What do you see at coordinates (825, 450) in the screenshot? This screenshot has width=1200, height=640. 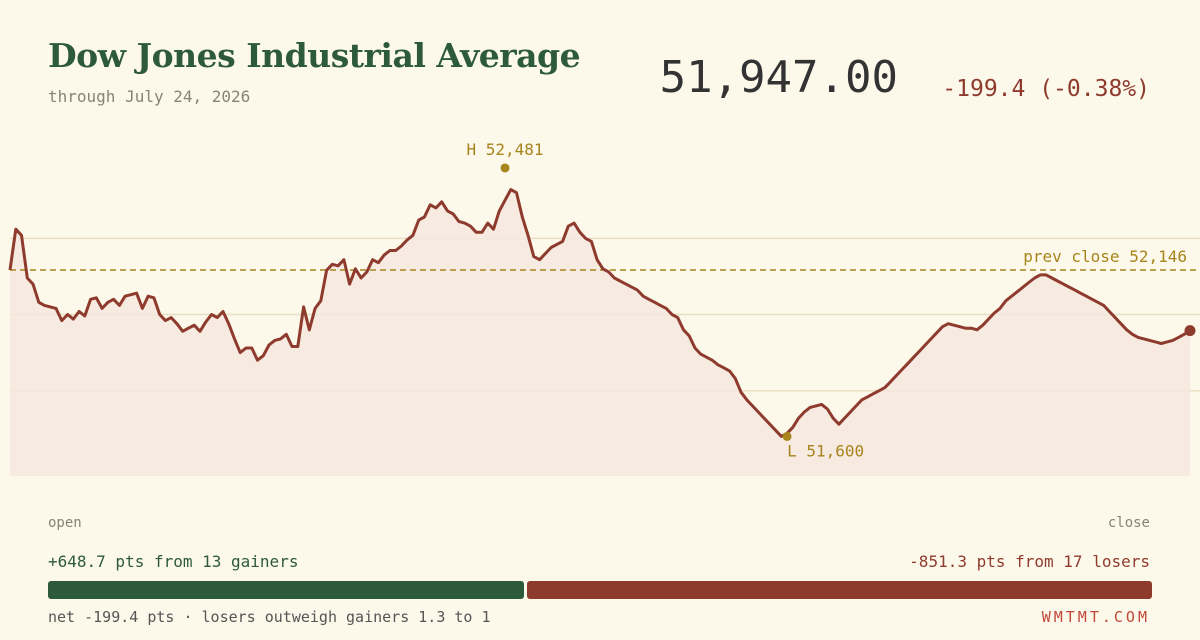 I see `low-label: L 51,600` at bounding box center [825, 450].